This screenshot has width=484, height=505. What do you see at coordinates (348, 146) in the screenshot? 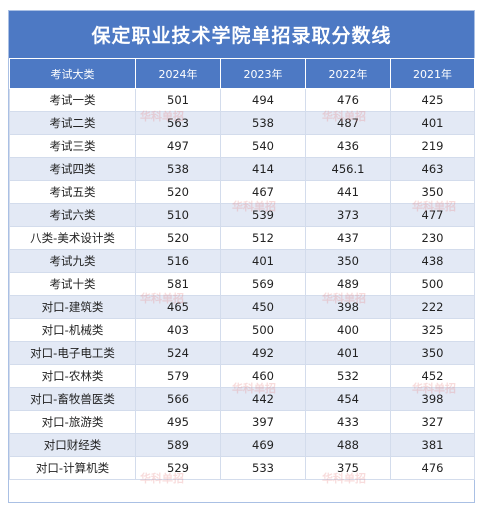
I see `score-cell: 436` at bounding box center [348, 146].